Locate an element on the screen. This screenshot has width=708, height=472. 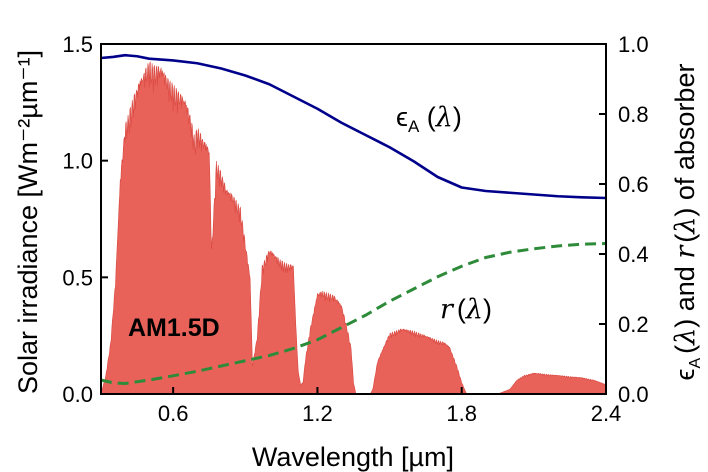
left-y-tick-label: 0.0 is located at coordinates (77, 394).